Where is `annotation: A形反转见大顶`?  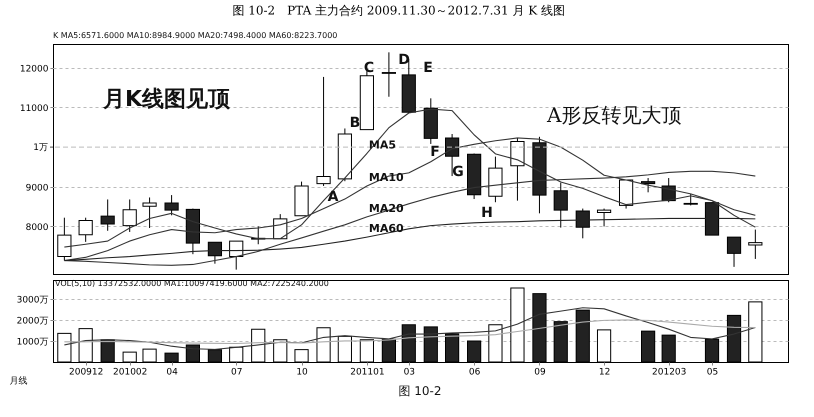 annotation: A形反转见大顶 is located at coordinates (614, 115).